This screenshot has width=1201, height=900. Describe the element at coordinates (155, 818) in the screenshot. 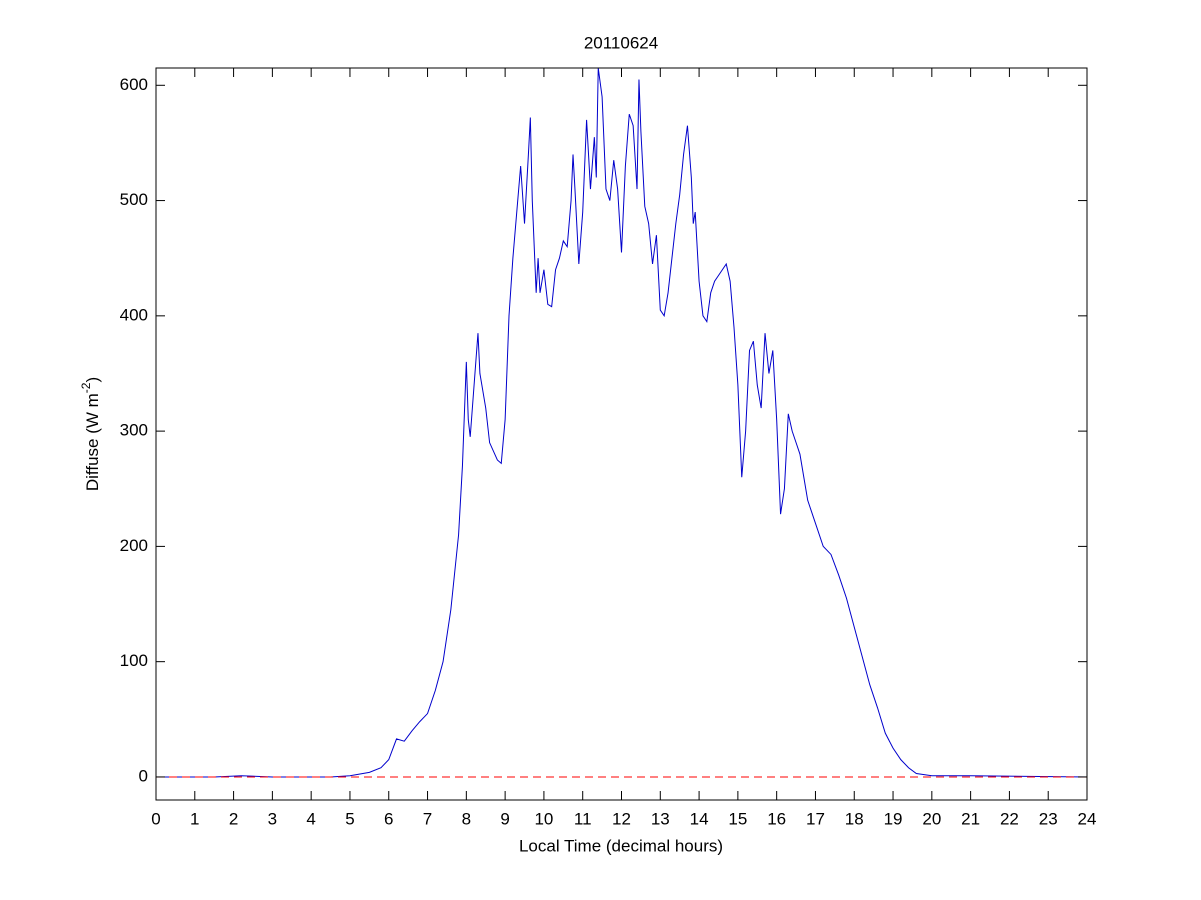

I see `x-tick-label: 0` at that location.